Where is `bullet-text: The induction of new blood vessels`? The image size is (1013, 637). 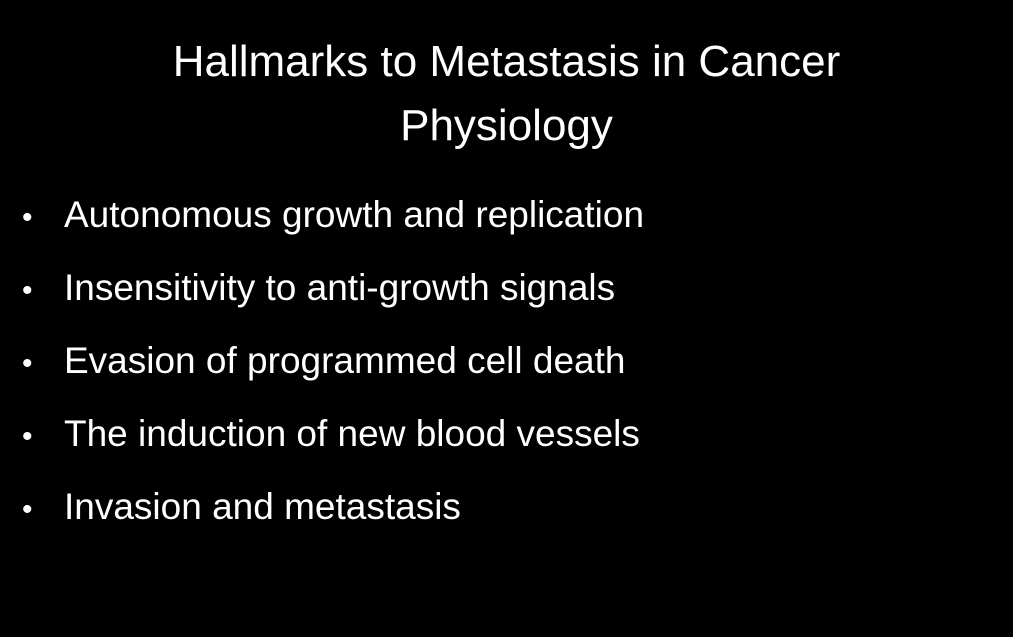
bullet-text: The induction of new blood vessels is located at coordinates (352, 433).